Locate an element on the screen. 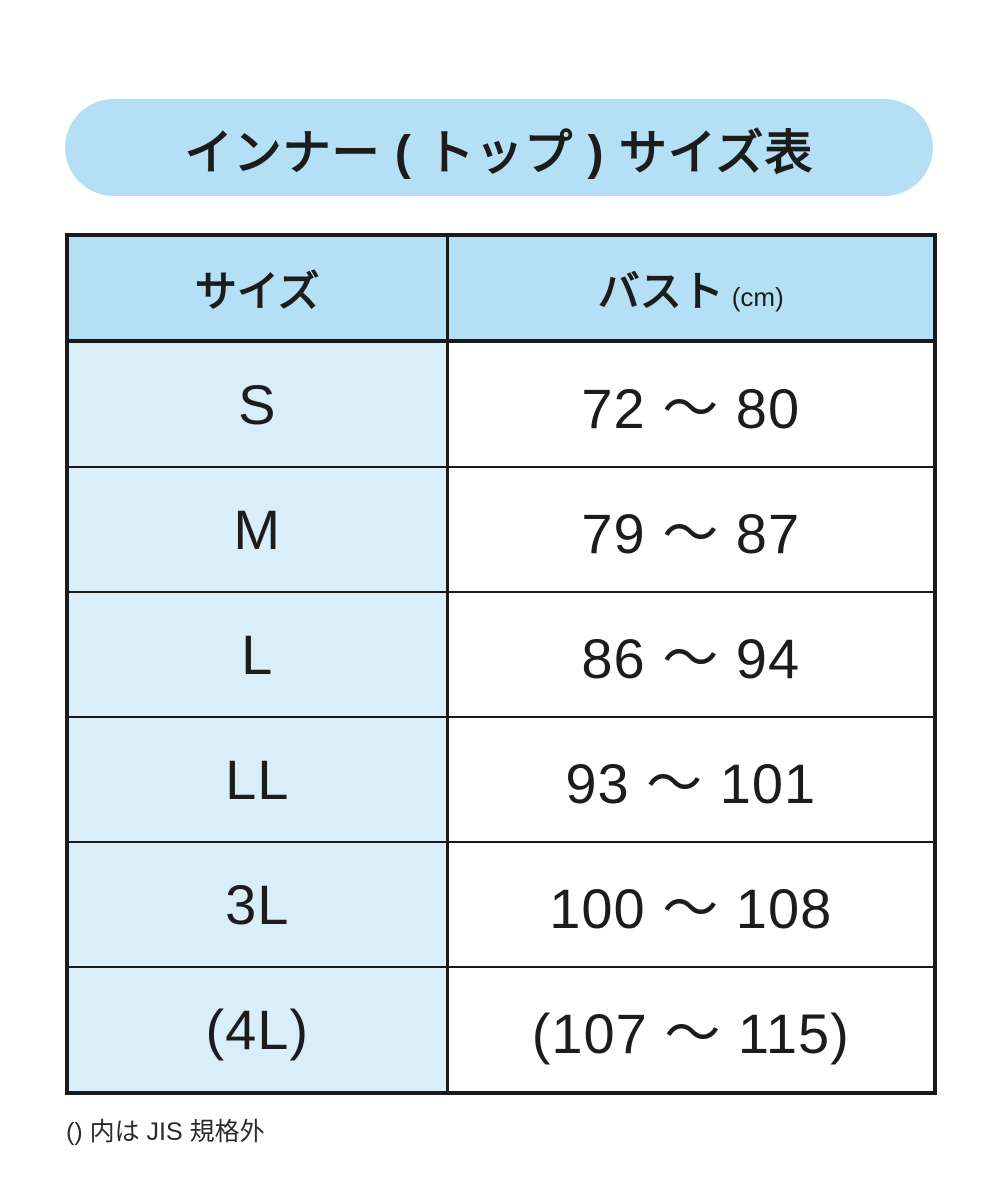 Image resolution: width=1000 pixels, height=1200 pixels. size-cell: L is located at coordinates (257, 654).